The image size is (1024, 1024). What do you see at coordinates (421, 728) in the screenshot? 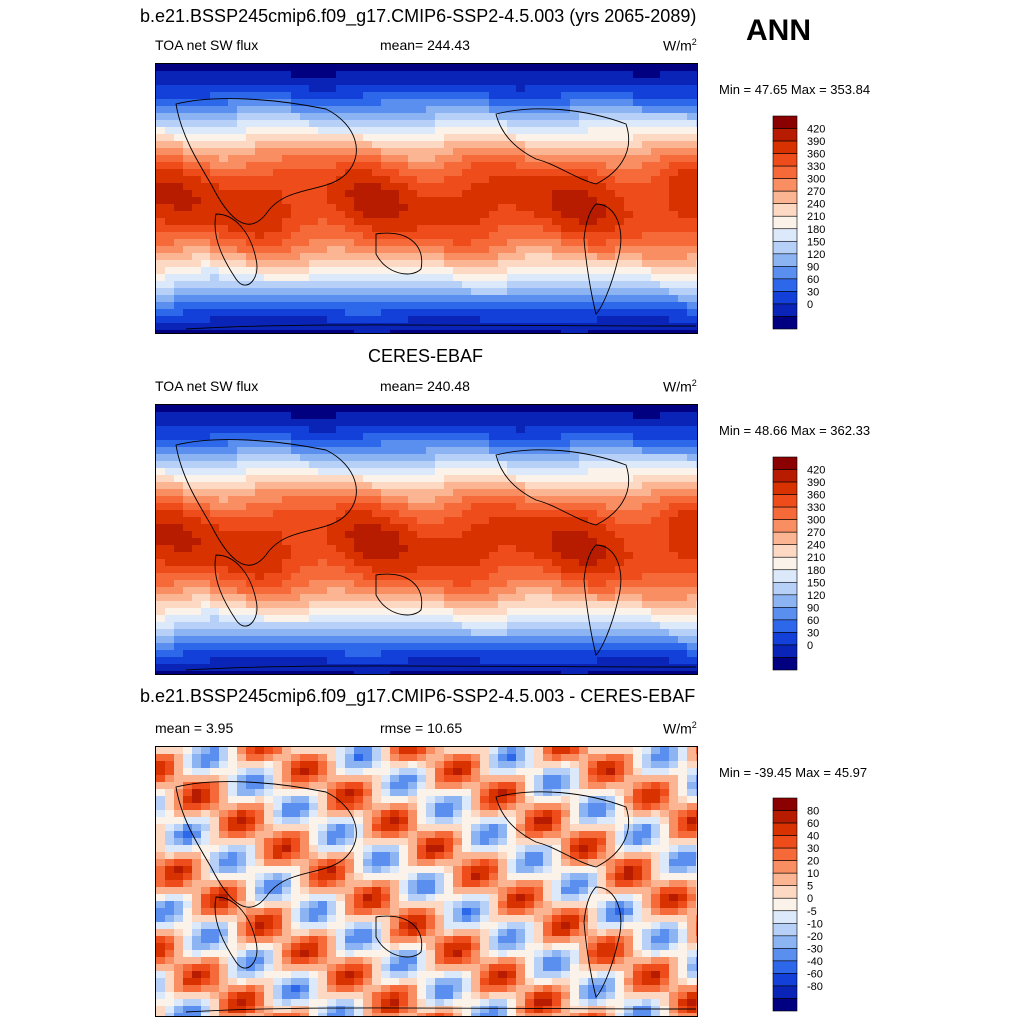
I see `panel3-rmse-label: rmse = 10.65` at bounding box center [421, 728].